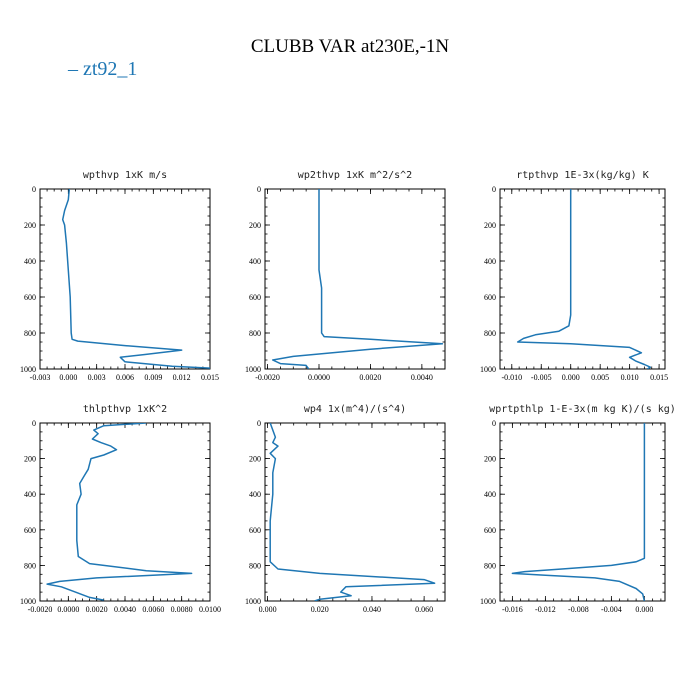  Describe the element at coordinates (320, 609) in the screenshot. I see `x-tick-label: 0.020` at that location.